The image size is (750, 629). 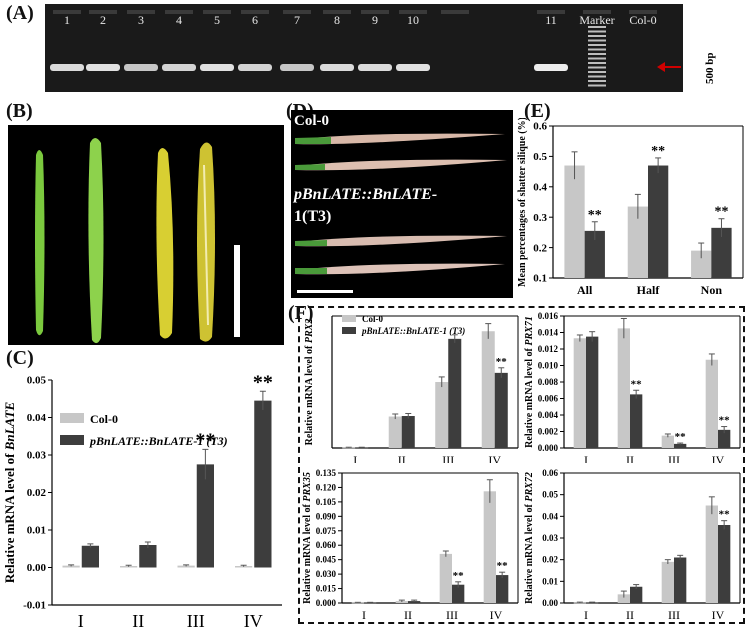 What do you see at coordinates (364, 48) in the screenshot?
I see `gel-image: 1 2 3 4 5 6 7 8 9 10 11 Marker Col-0` at bounding box center [364, 48].